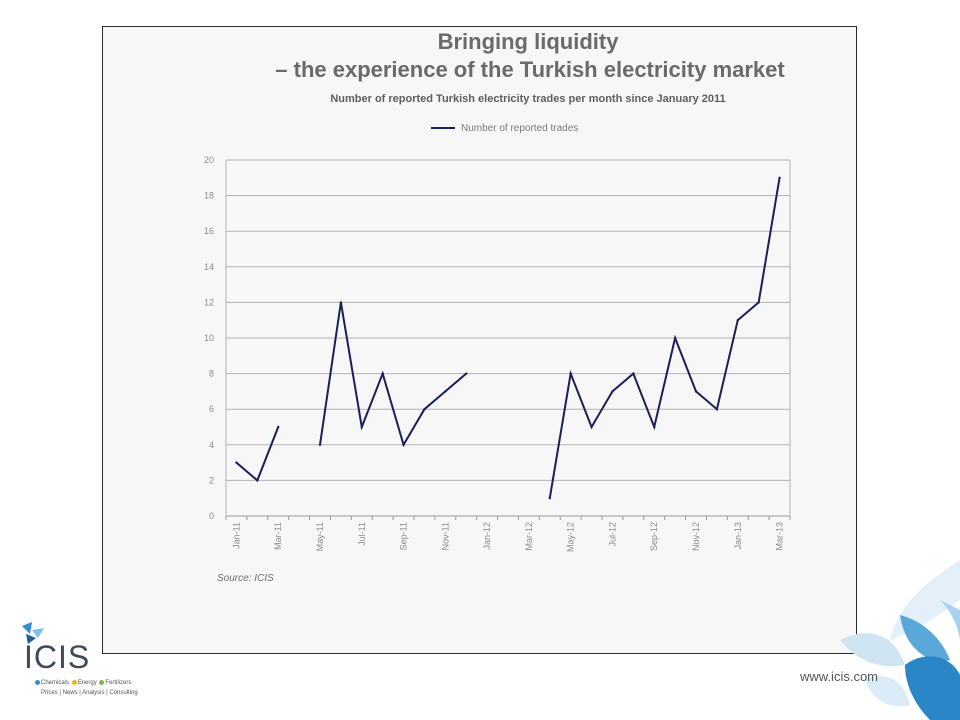  What do you see at coordinates (487, 536) in the screenshot?
I see `x-tick-label: Jan-12` at bounding box center [487, 536].